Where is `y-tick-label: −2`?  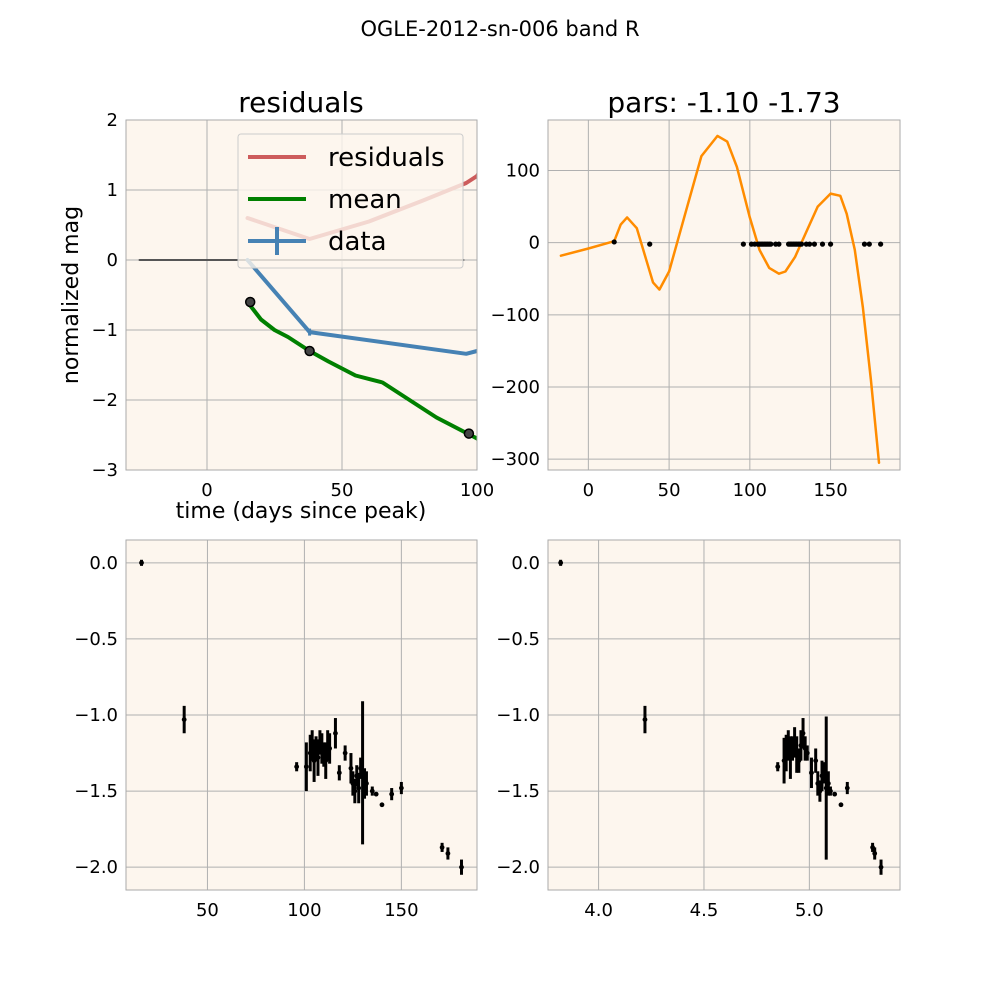
y-tick-label: −2 is located at coordinates (104, 400).